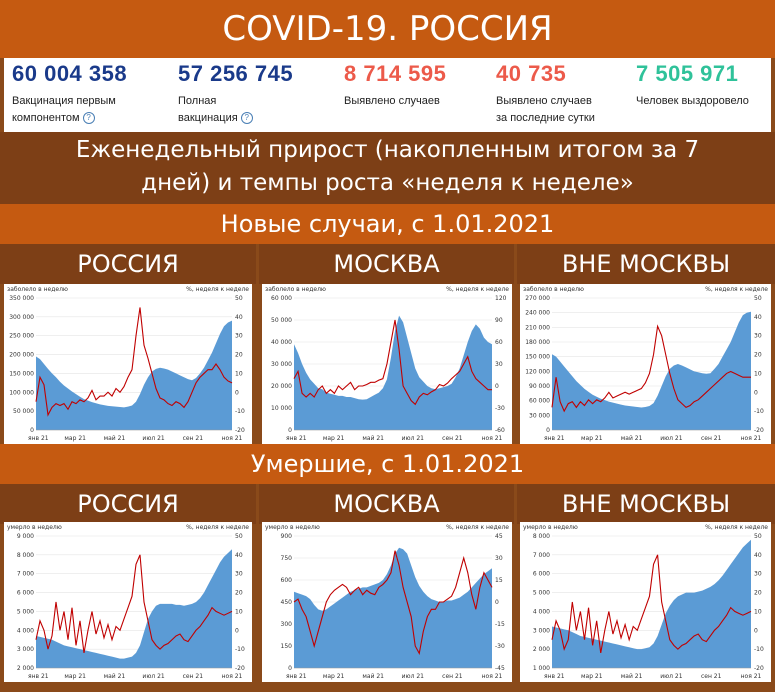 This screenshot has width=775, height=692. I want to click on left-axis-title: умерло в неделю, so click(550, 527).